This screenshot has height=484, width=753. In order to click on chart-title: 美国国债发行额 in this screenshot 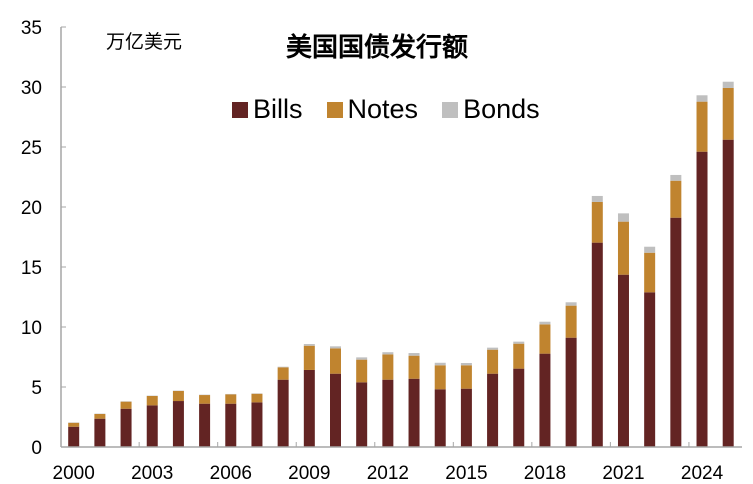, I will do `click(377, 48)`.